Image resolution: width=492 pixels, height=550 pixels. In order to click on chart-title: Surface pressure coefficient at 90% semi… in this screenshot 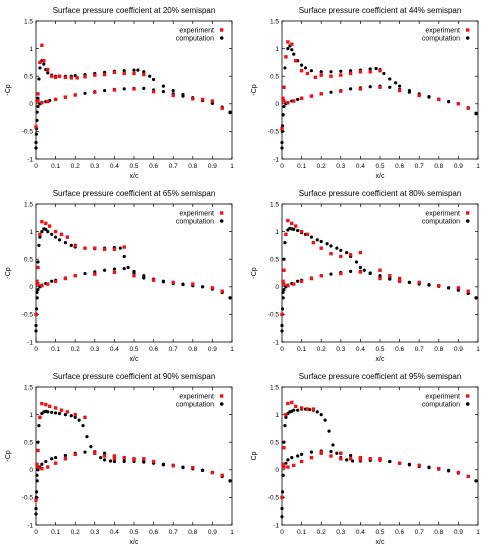, I will do `click(134, 376)`.